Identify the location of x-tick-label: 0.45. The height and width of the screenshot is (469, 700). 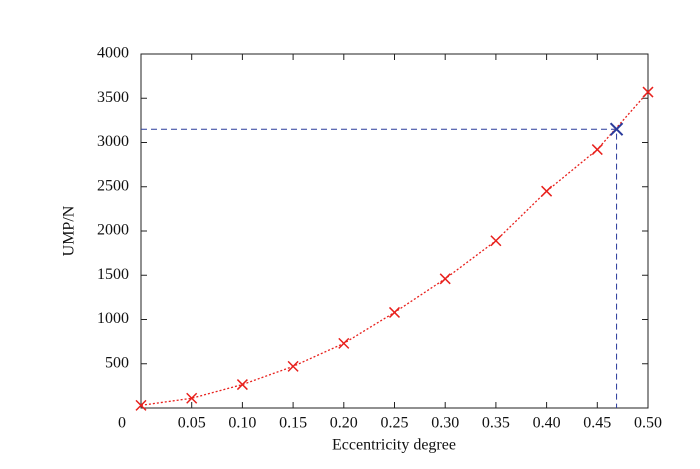
(597, 423).